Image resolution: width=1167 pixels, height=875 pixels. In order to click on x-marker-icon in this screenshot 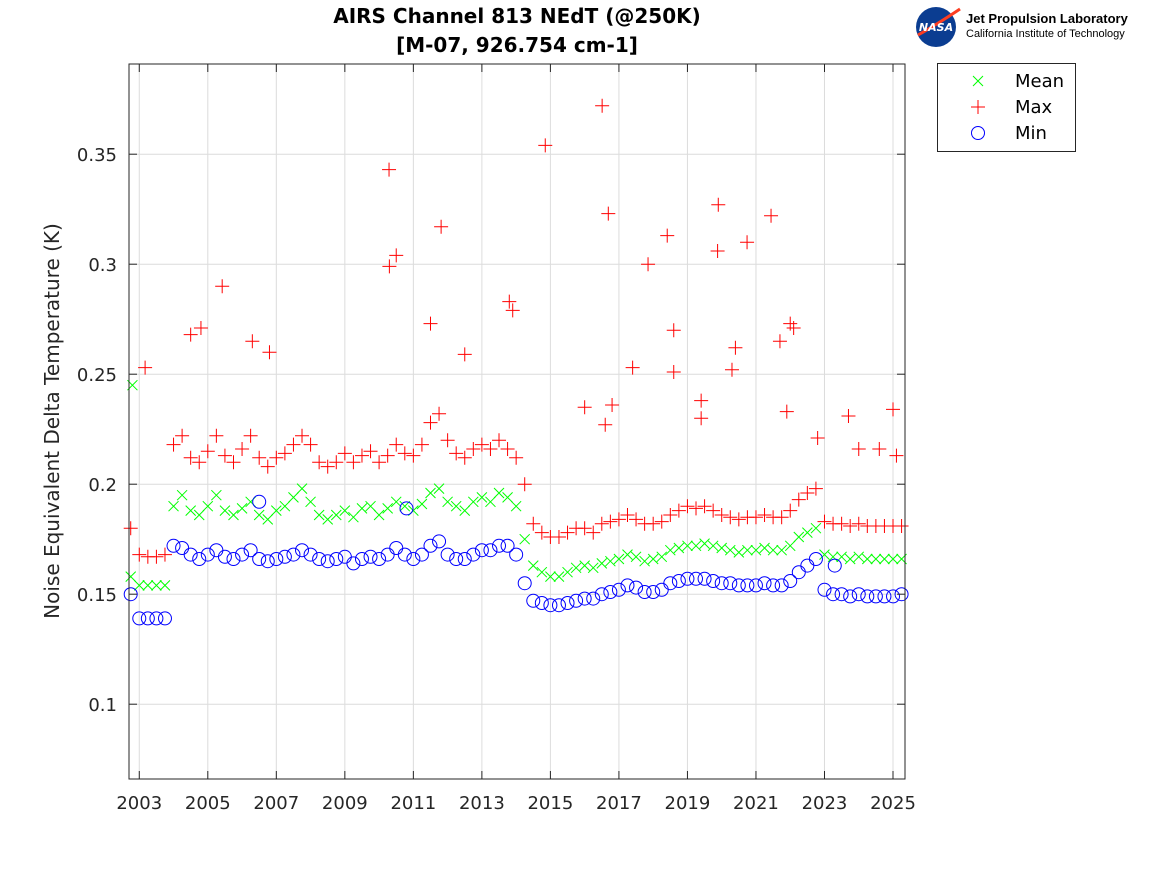, I will do `click(978, 81)`.